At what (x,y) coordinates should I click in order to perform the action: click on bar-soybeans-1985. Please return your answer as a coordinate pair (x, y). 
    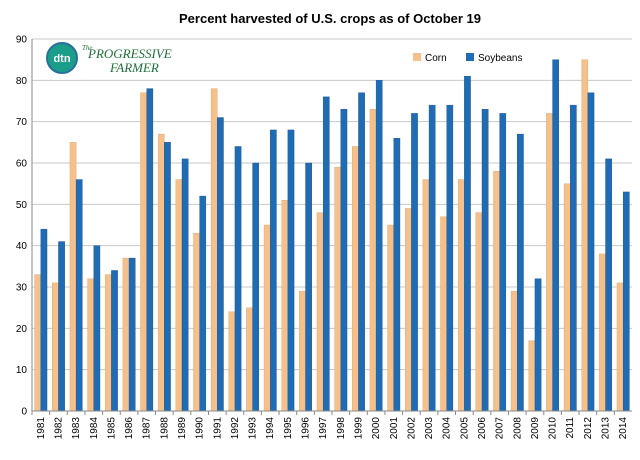
    Looking at the image, I should click on (114, 341).